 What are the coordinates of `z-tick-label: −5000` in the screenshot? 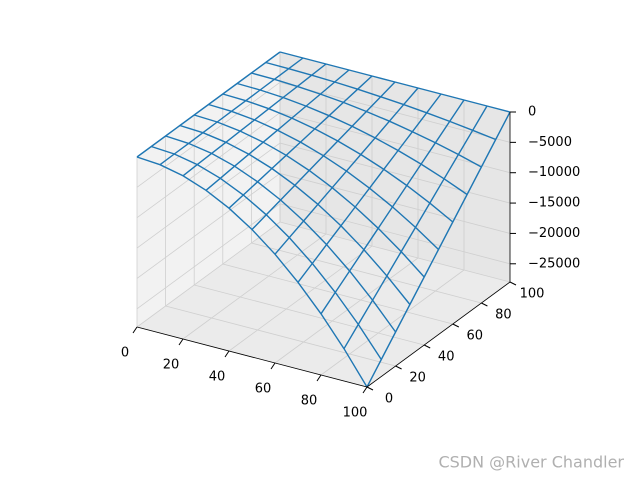 It's located at (550, 142).